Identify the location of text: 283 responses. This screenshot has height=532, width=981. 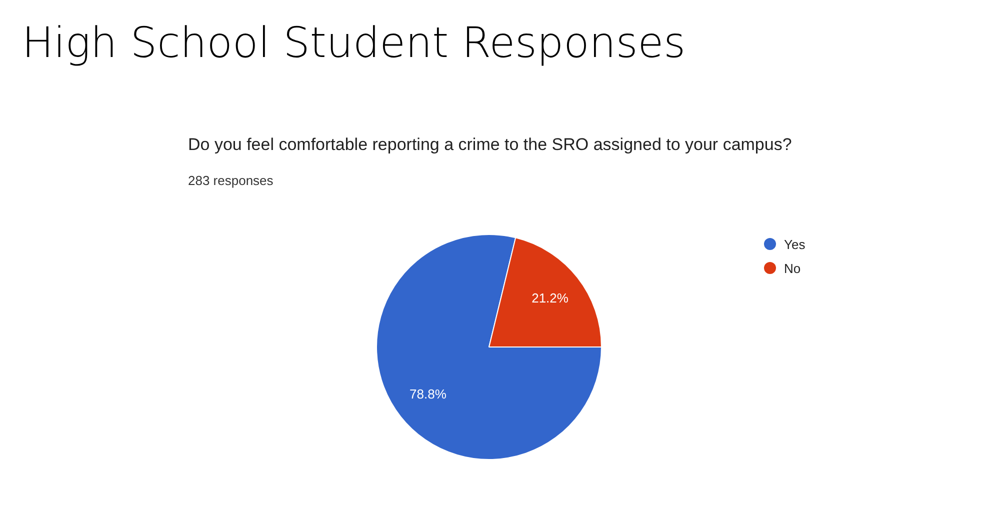
(231, 180).